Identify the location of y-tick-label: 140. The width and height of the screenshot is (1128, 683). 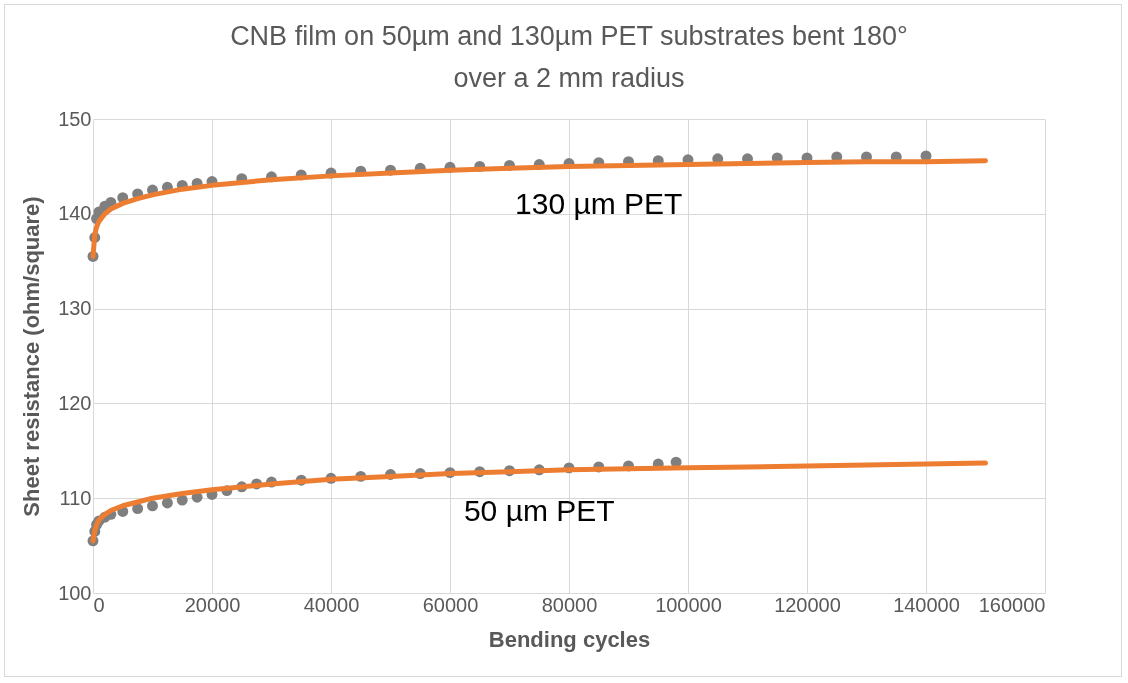
(75, 213).